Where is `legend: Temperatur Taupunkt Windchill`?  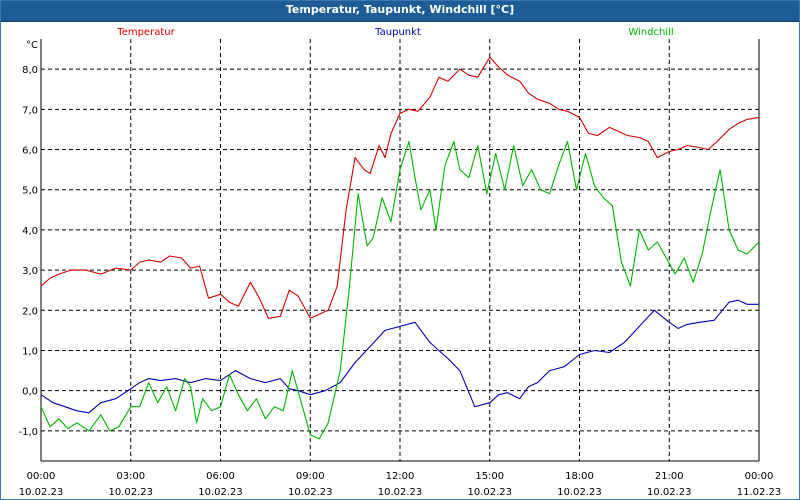
legend: Temperatur Taupunkt Windchill is located at coordinates (394, 32).